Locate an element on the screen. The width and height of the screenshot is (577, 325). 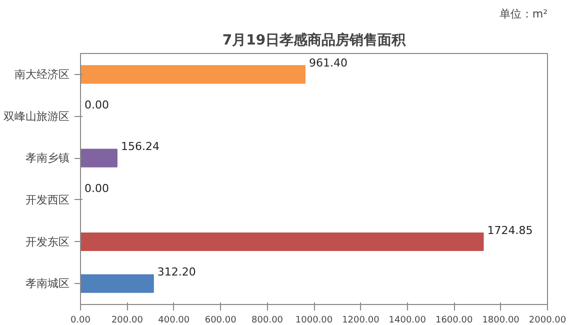
y-tick-label: 双峰山旅游区 is located at coordinates (37, 116).